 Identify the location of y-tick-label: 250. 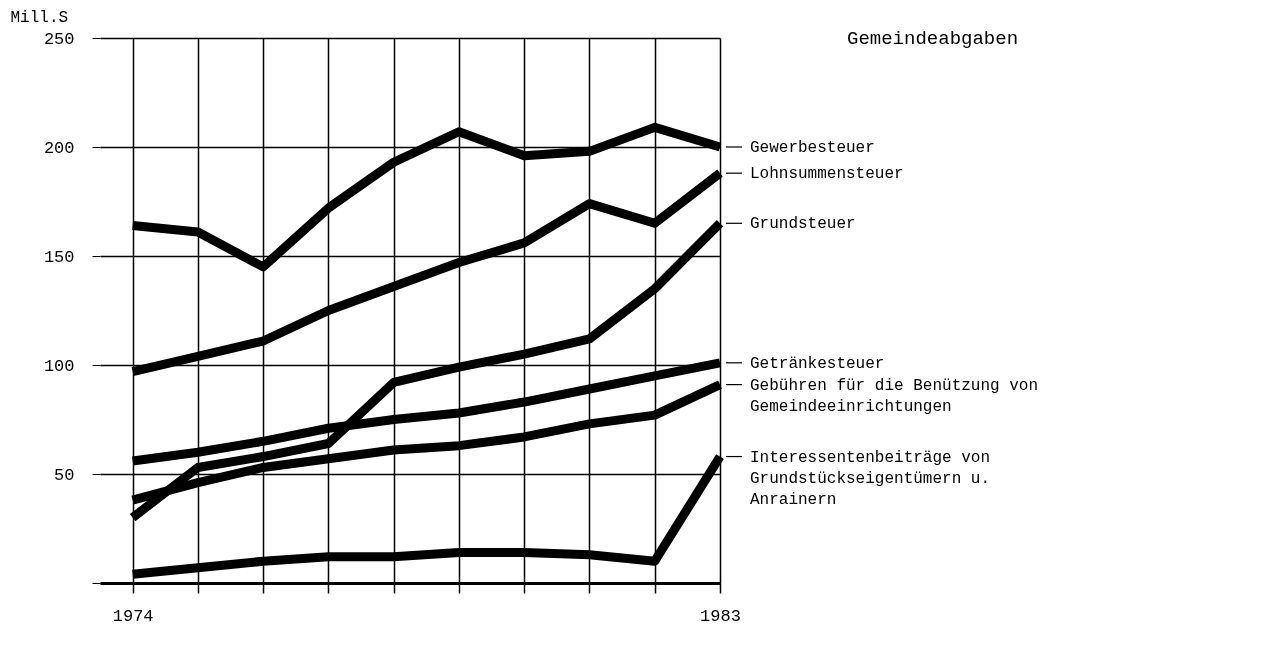
(59, 39).